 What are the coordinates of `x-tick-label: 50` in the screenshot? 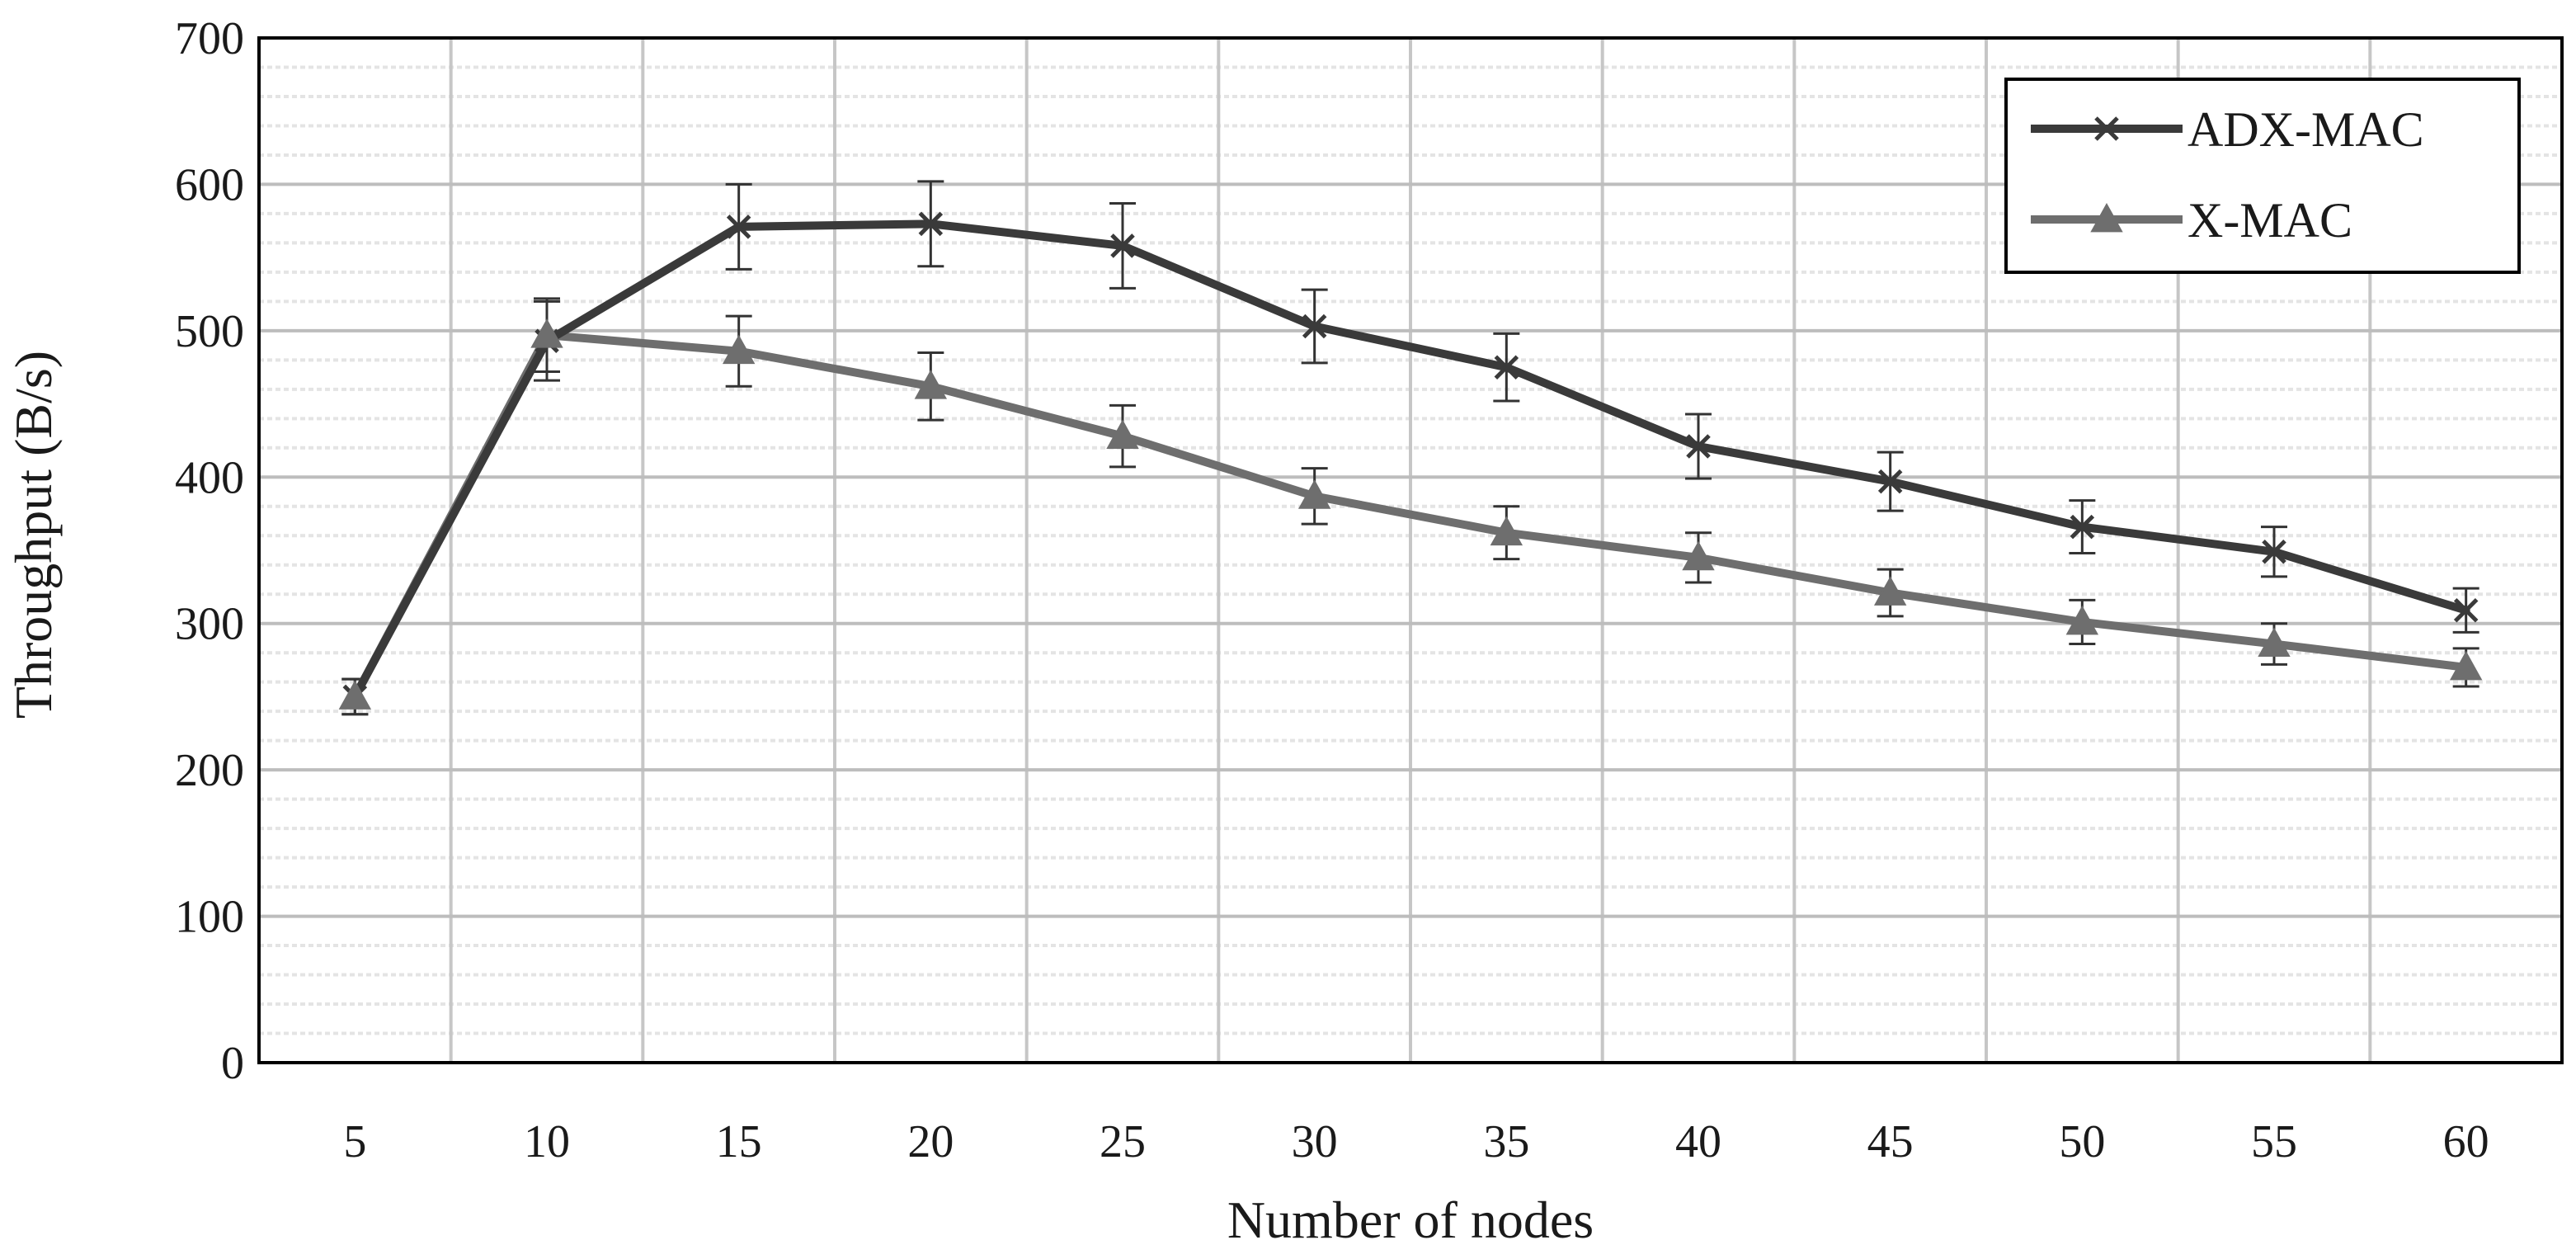 It's located at (2082, 1142).